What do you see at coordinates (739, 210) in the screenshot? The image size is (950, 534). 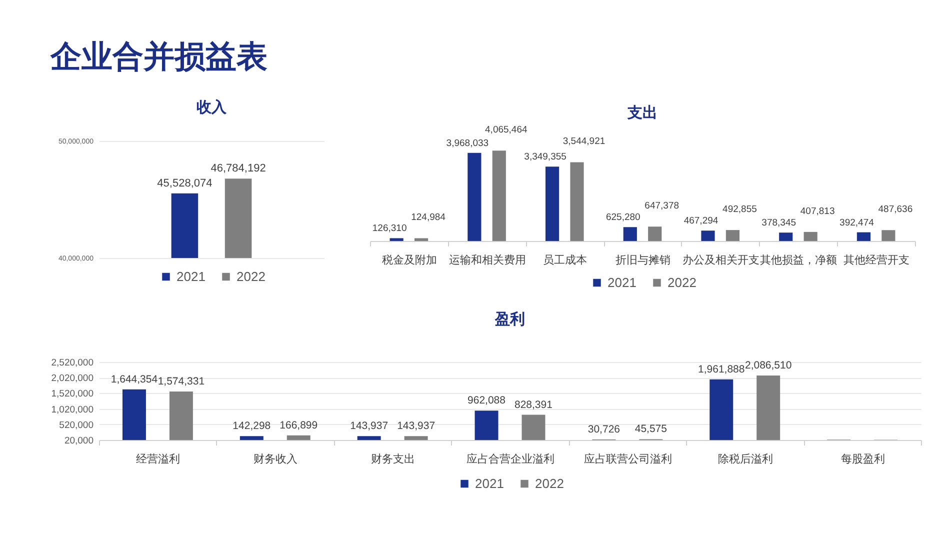 I see `data-label: 492,855` at bounding box center [739, 210].